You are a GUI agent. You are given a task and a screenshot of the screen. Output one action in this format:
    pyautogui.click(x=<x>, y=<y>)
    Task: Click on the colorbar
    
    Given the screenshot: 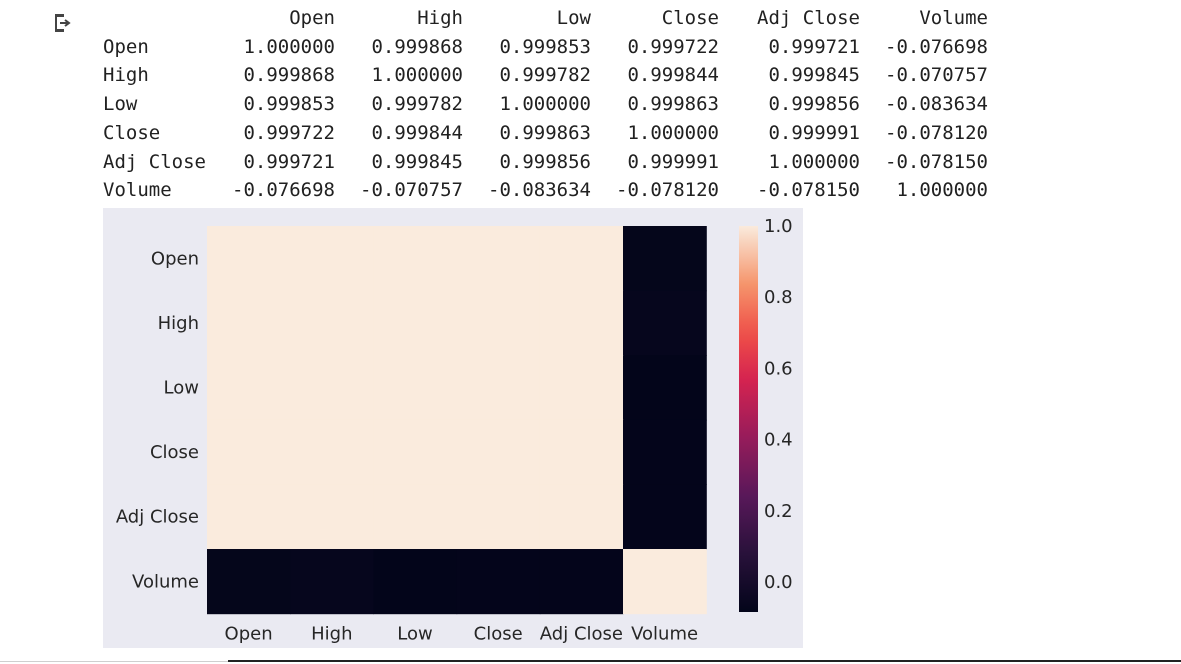 What is the action you would take?
    pyautogui.click(x=748, y=419)
    